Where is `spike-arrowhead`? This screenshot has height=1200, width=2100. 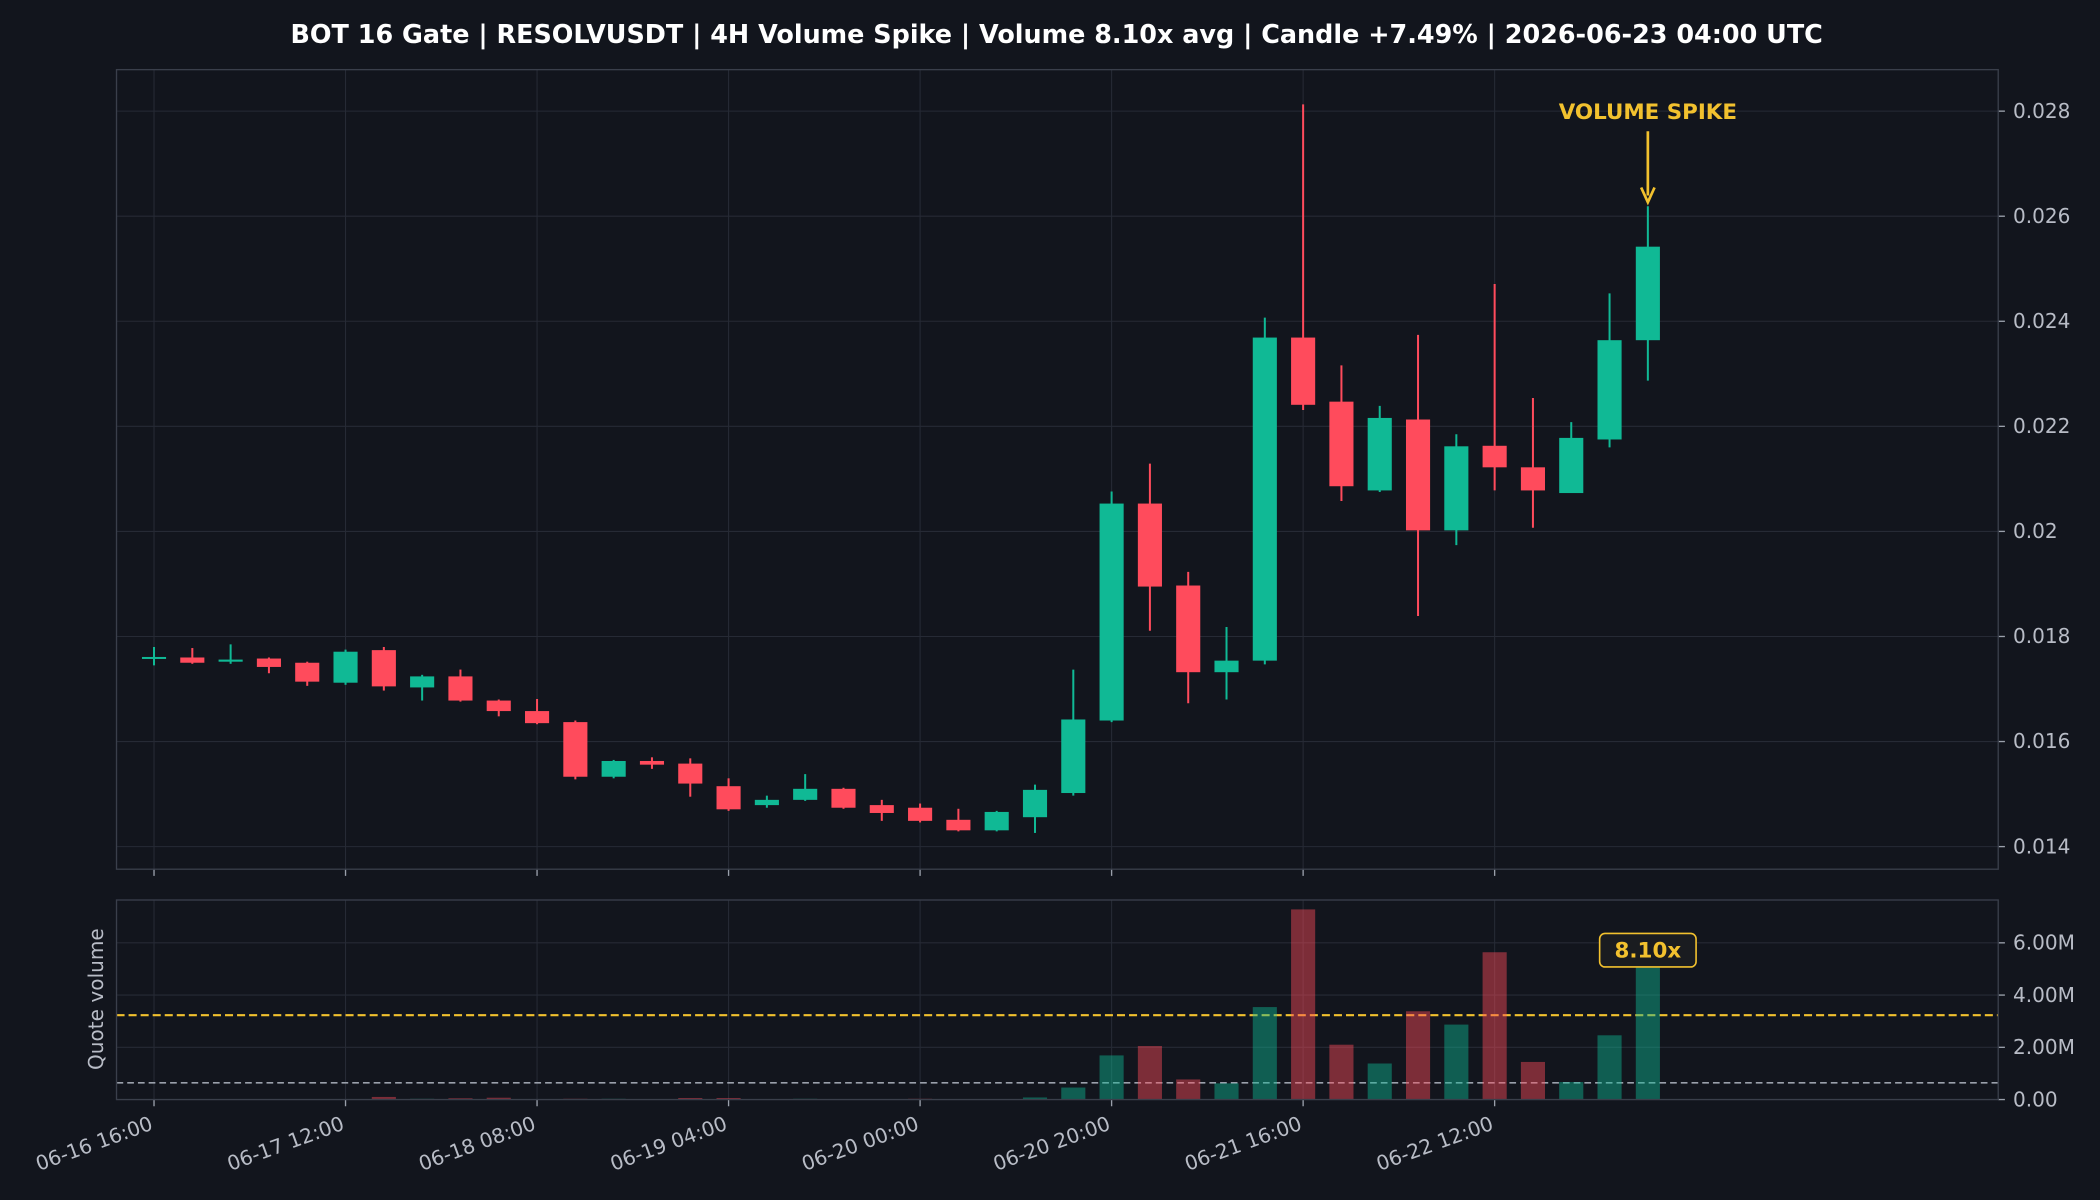
spike-arrowhead is located at coordinates (1647, 196).